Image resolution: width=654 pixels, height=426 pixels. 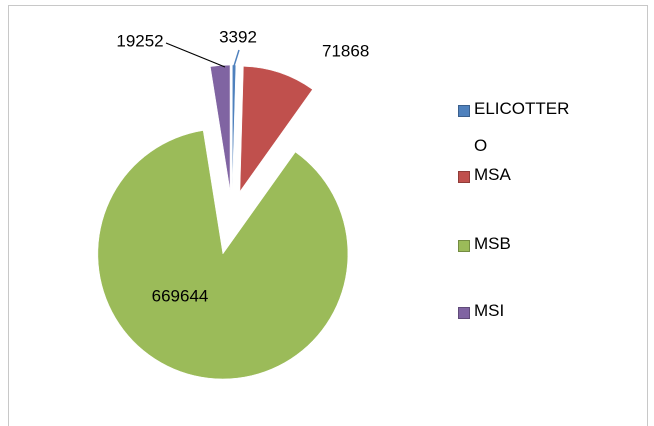 I want to click on data-label: 71868, so click(x=345, y=50).